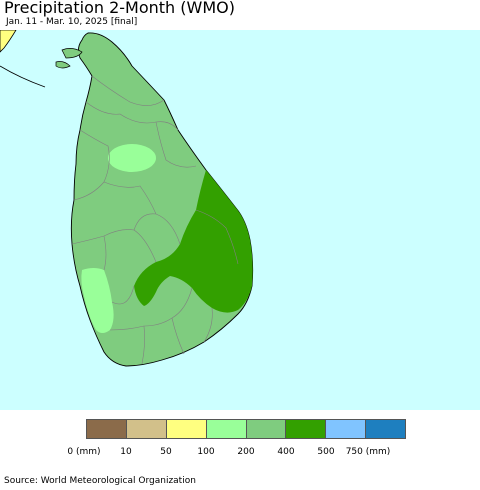 The height and width of the screenshot is (490, 480). Describe the element at coordinates (286, 452) in the screenshot. I see `legend-label: 400` at that location.